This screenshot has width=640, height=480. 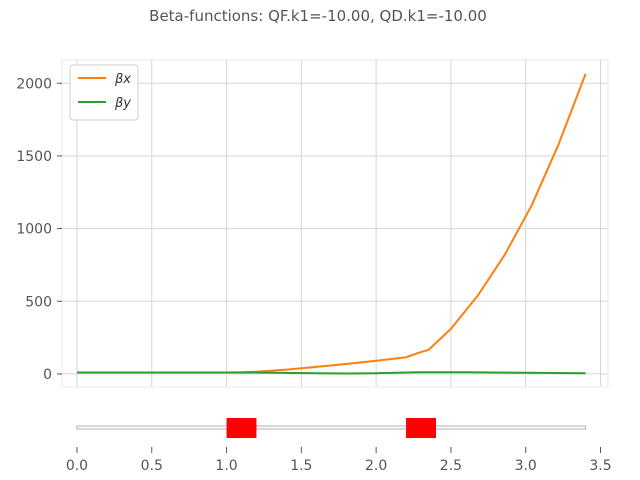 I want to click on legend-label: βy, so click(x=122, y=103).